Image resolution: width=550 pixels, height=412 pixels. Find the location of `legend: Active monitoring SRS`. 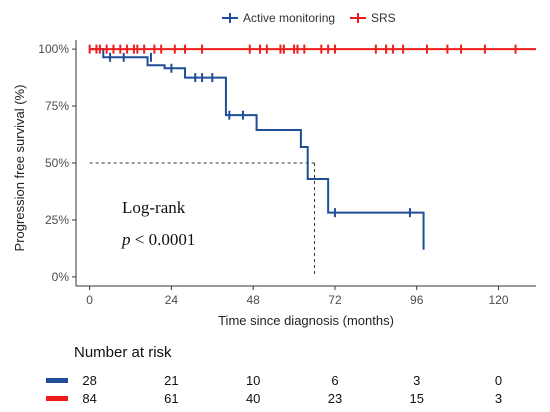

legend: Active monitoring SRS is located at coordinates (309, 18).